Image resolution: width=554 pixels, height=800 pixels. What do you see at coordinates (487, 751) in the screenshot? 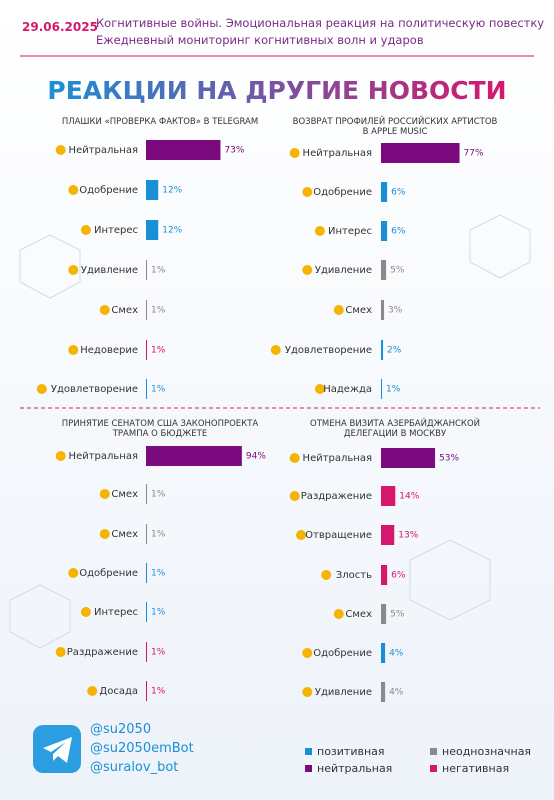
I see `legend-label: неоднозначная` at bounding box center [487, 751].